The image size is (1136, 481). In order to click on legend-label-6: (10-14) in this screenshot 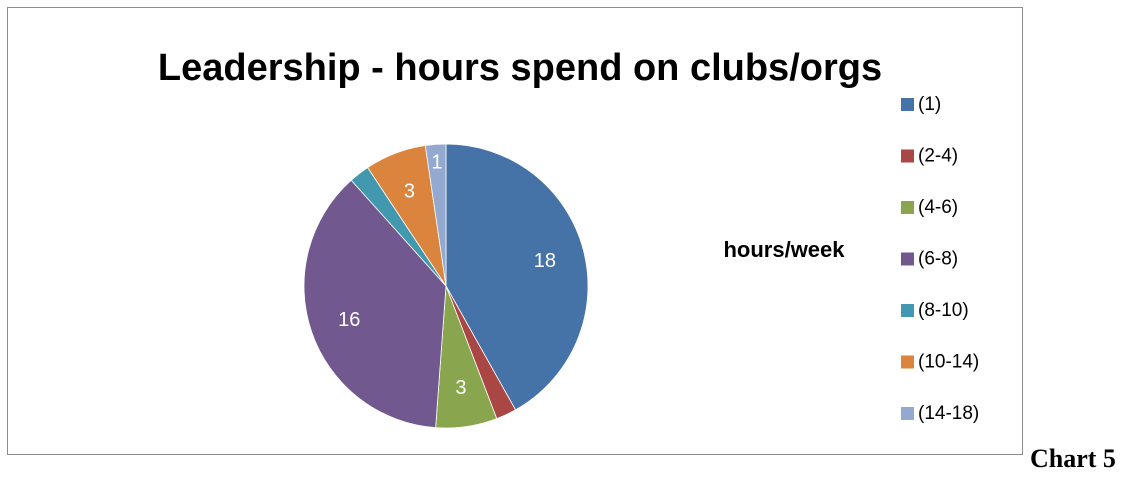, I will do `click(948, 362)`.